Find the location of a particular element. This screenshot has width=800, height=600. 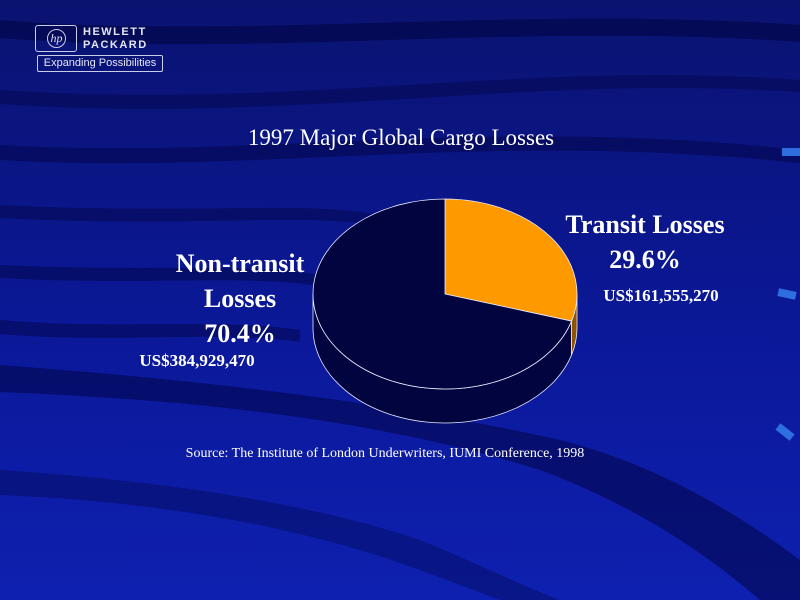

slice-label-non-transit-line1: Non-transit is located at coordinates (240, 263).